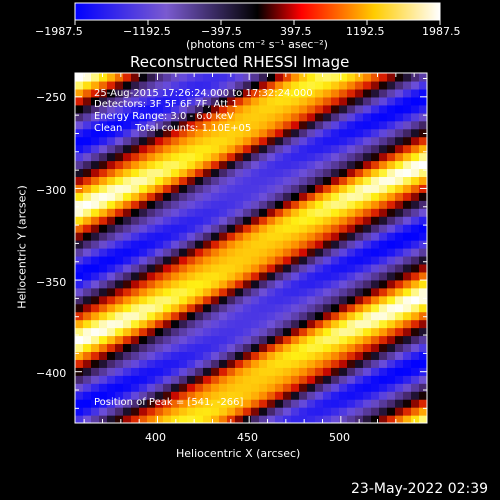 The height and width of the screenshot is (500, 500). What do you see at coordinates (221, 31) in the screenshot?
I see `colorbar-tick-label-3: −397.5` at bounding box center [221, 31].